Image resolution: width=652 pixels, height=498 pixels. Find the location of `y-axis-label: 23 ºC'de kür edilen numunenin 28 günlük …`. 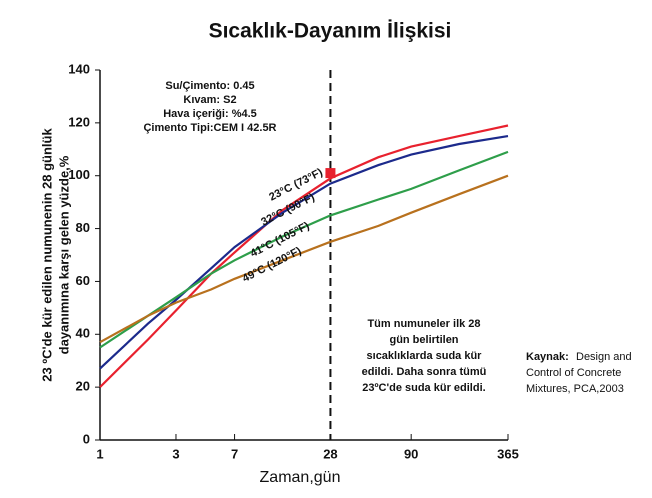

y-axis-label: 23 ºC'de kür edilen numunenin 28 günlük … is located at coordinates (55, 255).